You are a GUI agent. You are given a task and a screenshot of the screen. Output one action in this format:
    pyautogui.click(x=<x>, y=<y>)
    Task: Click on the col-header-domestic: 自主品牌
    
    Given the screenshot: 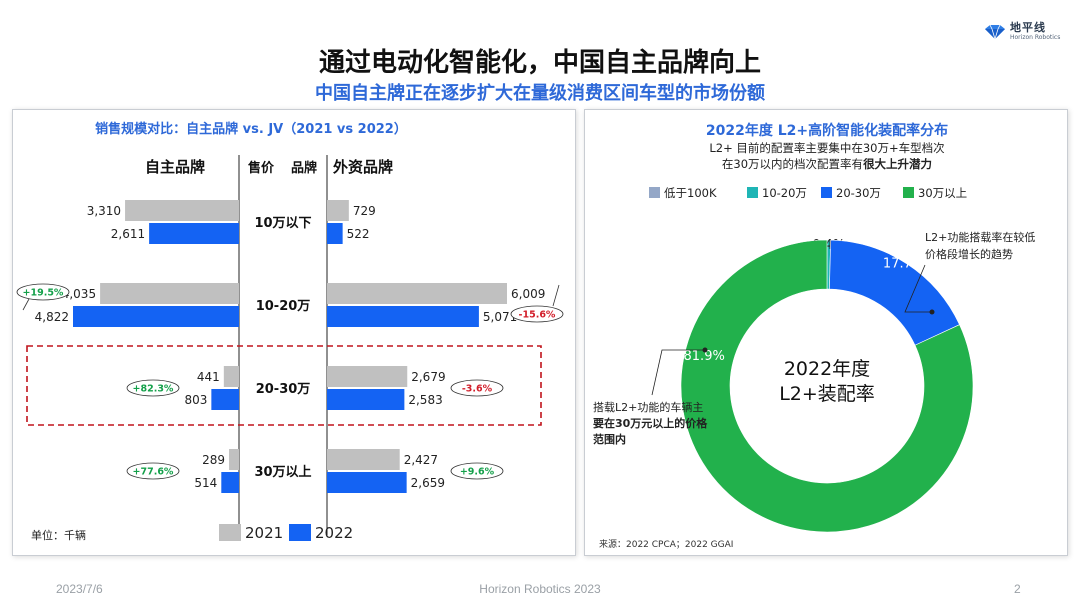 What is the action you would take?
    pyautogui.click(x=175, y=167)
    